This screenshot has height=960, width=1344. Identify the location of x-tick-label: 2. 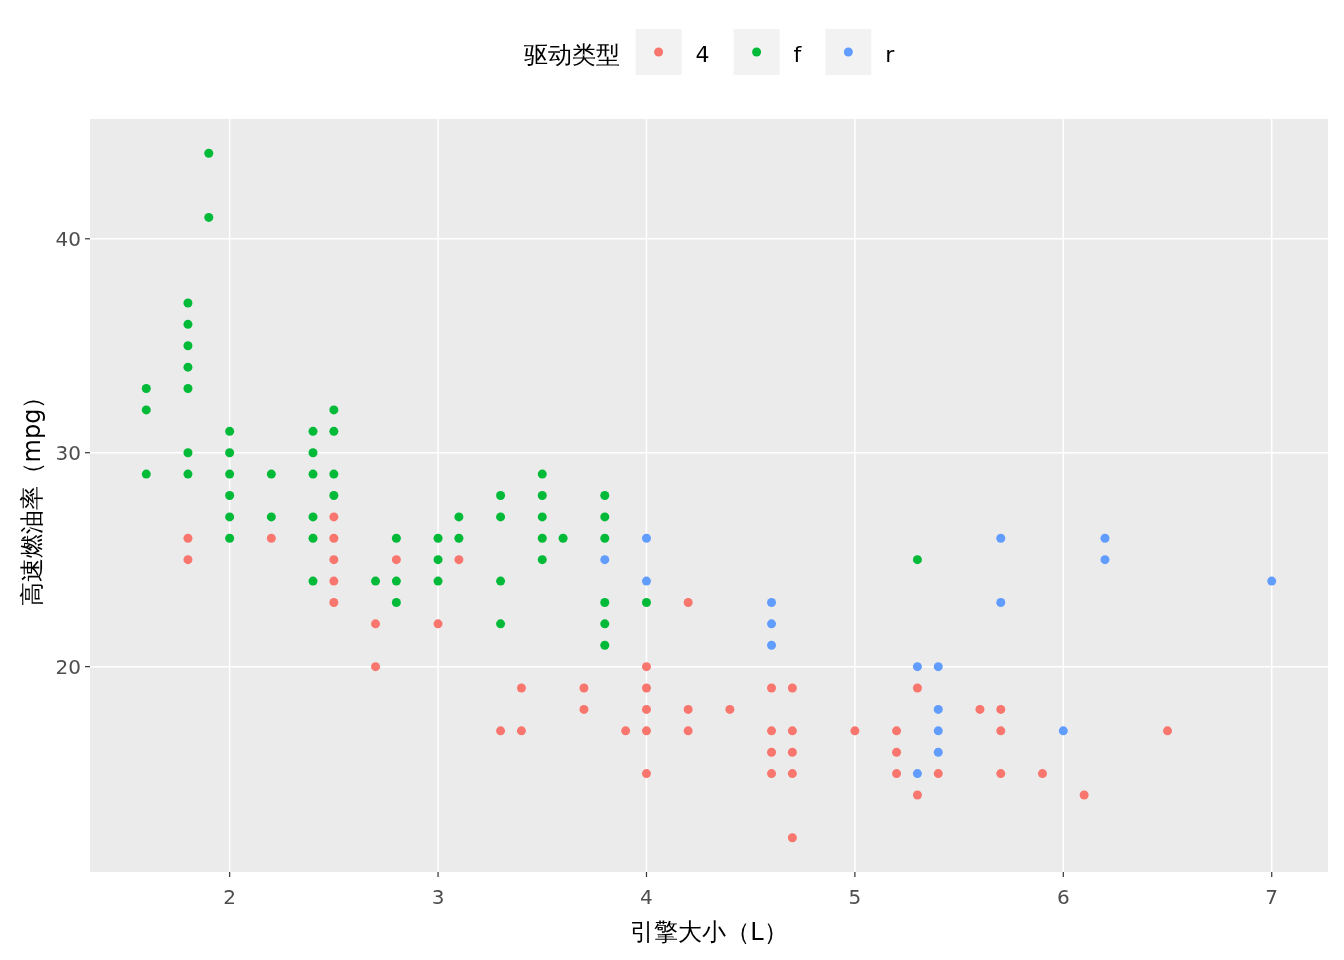
(230, 897).